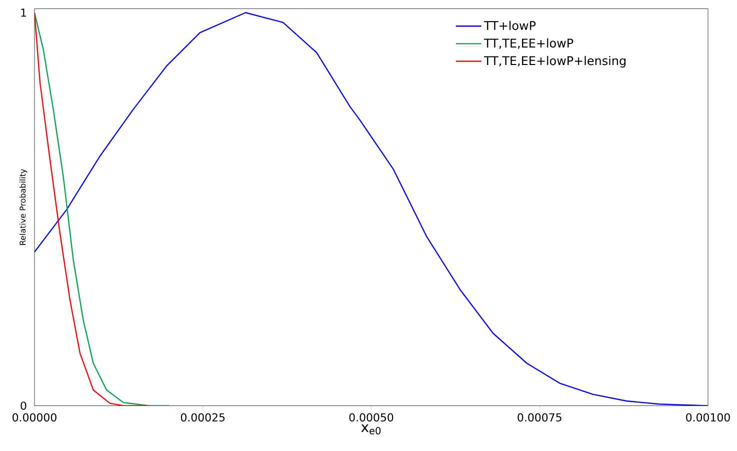 The image size is (737, 451). What do you see at coordinates (371, 417) in the screenshot?
I see `x-tick-label: 0.00050` at bounding box center [371, 417].